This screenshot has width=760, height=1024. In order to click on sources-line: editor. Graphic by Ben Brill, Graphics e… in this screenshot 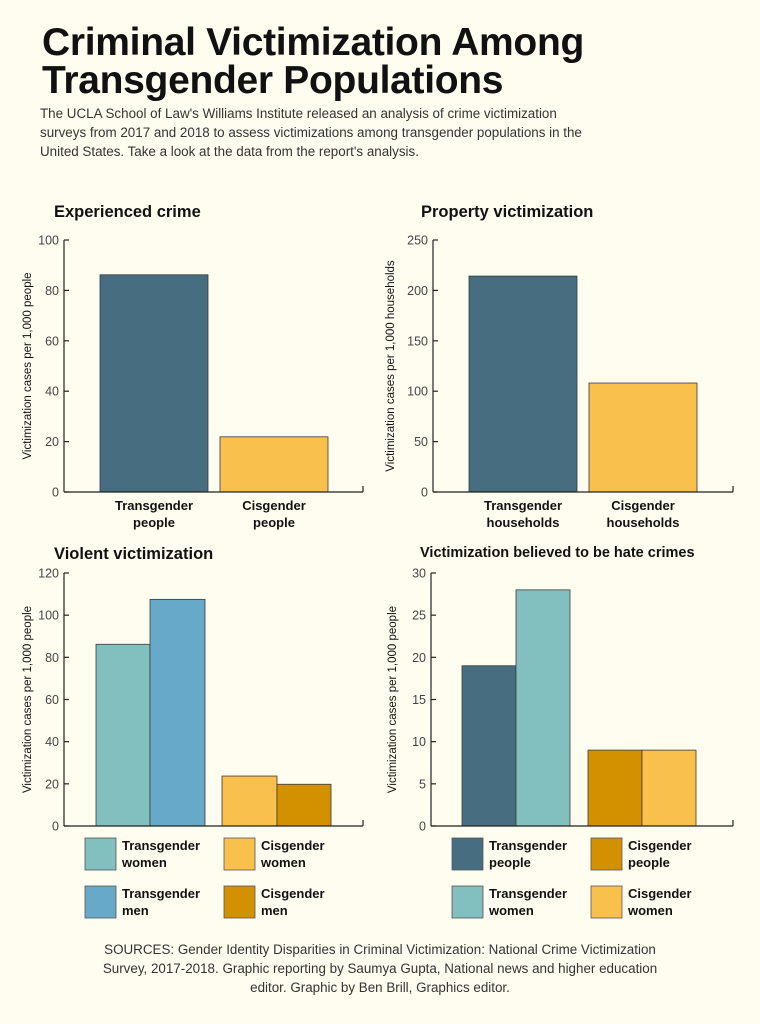, I will do `click(380, 987)`.